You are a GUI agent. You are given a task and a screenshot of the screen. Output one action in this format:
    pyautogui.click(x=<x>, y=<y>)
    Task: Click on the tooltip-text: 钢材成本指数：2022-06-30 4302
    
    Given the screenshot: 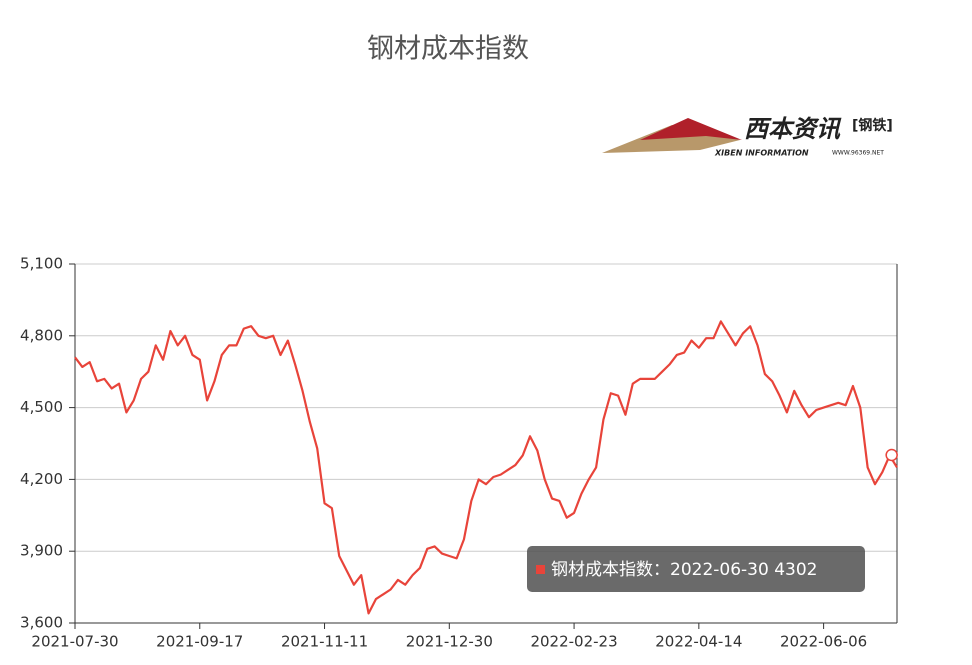 What is the action you would take?
    pyautogui.click(x=684, y=570)
    